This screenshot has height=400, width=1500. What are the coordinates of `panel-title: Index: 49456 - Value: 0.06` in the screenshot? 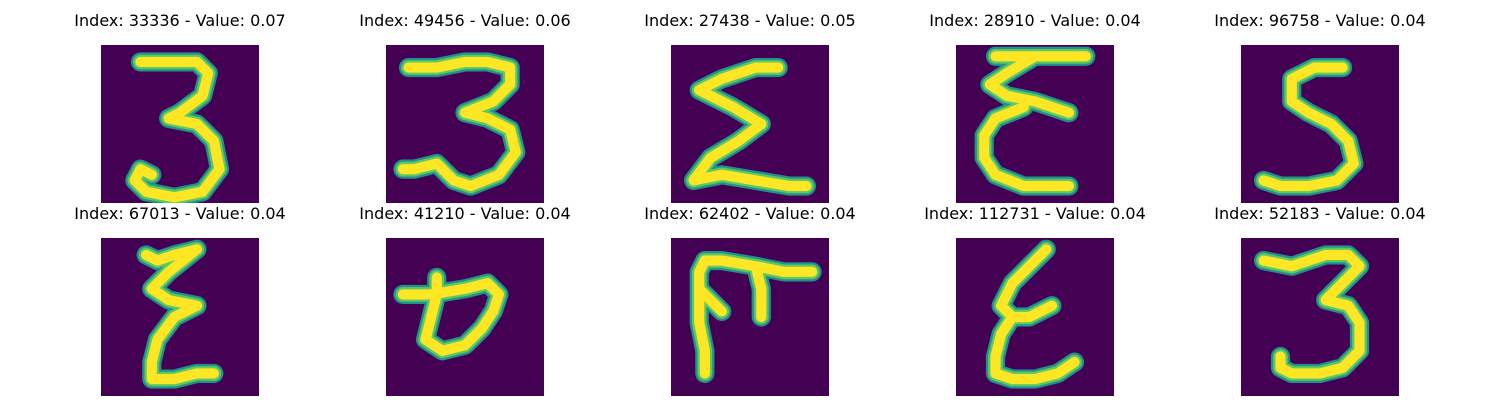 It's located at (465, 20).